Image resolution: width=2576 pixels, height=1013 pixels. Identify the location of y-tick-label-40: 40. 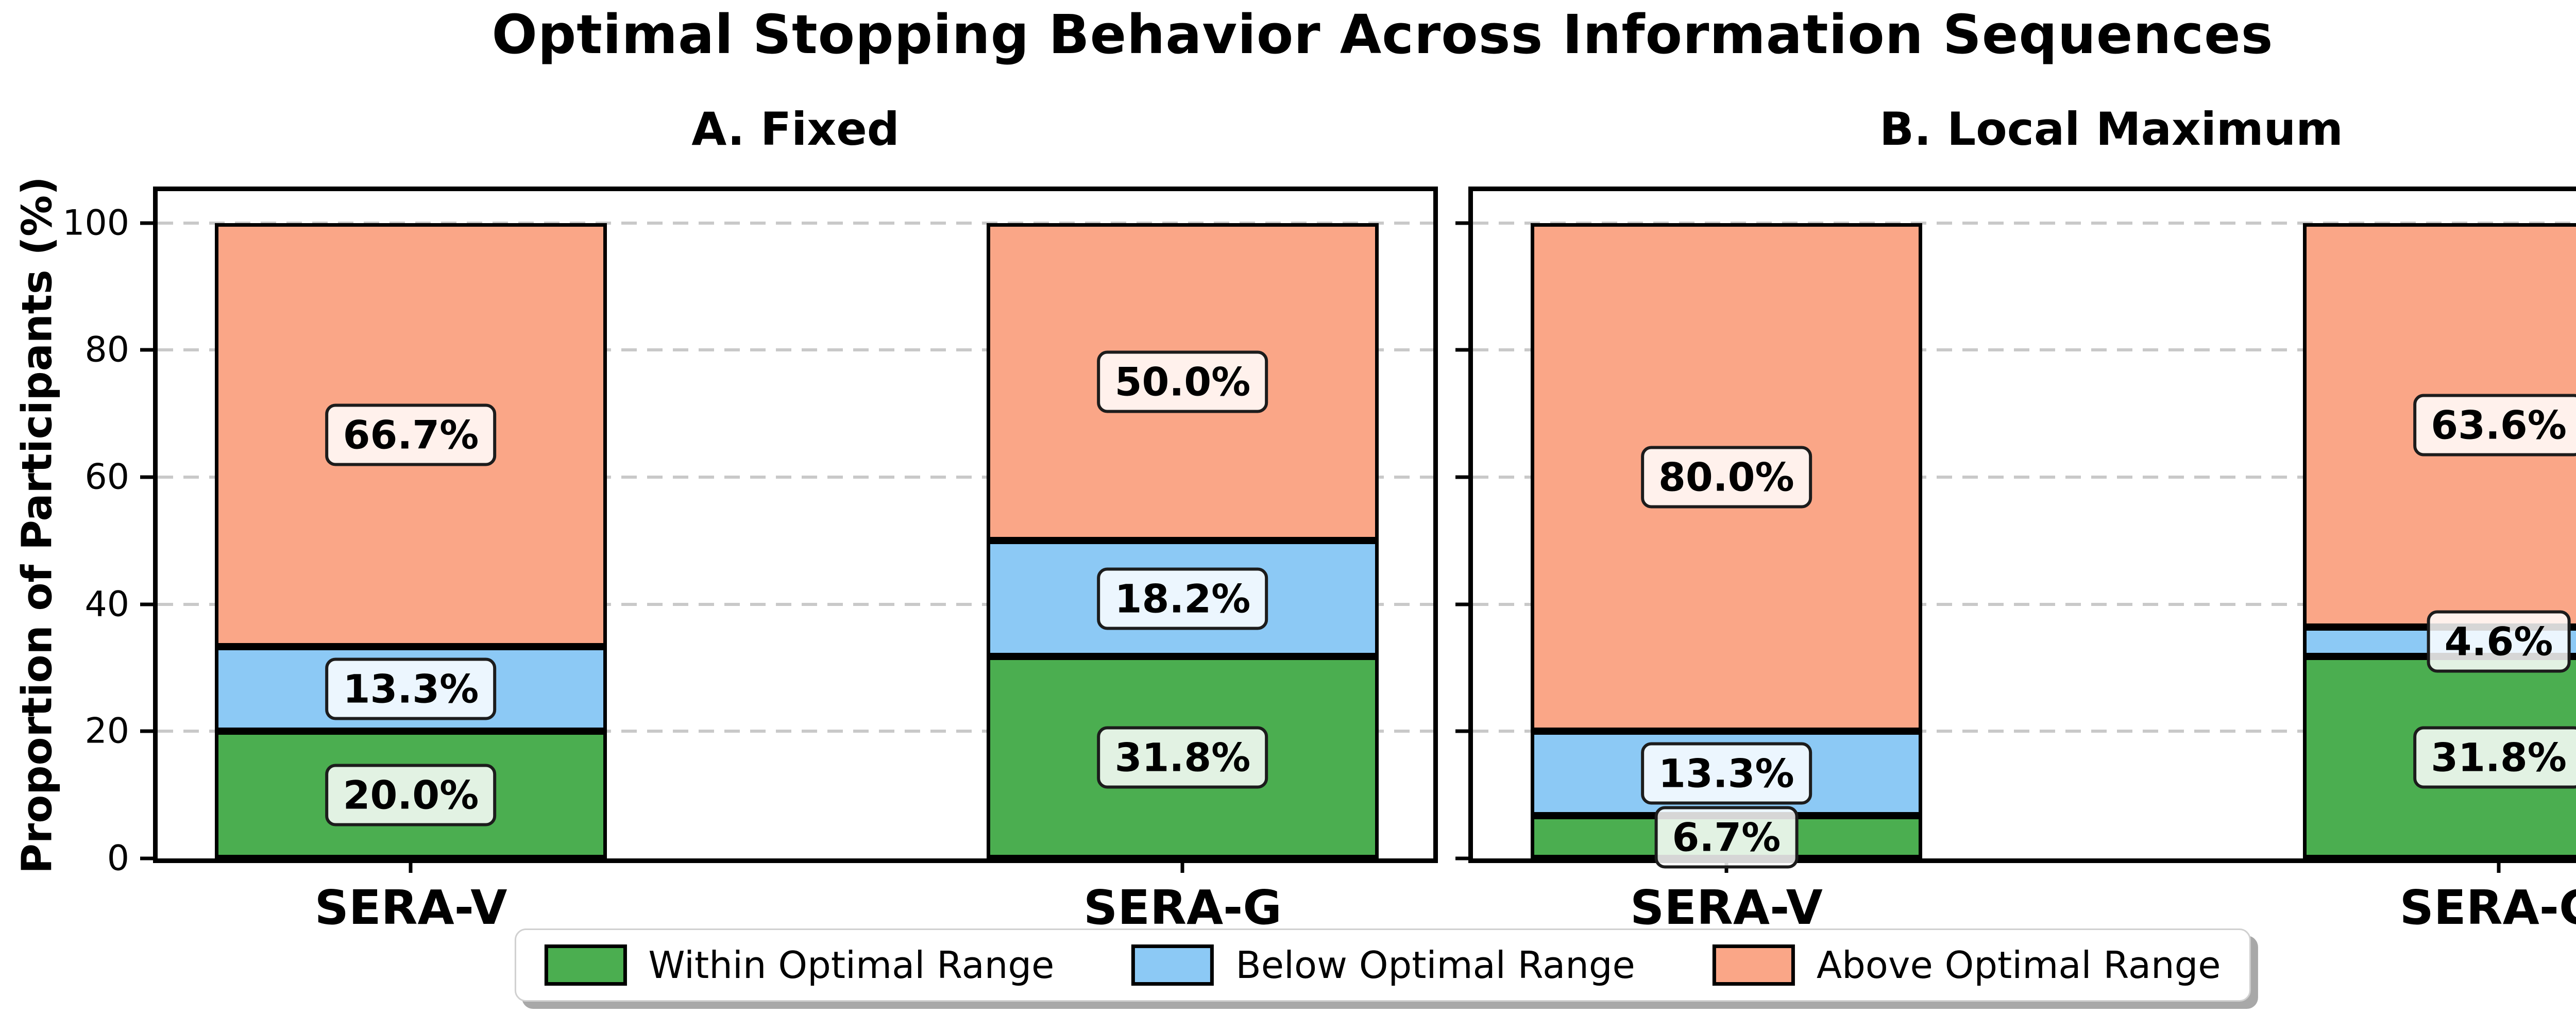
(106, 604).